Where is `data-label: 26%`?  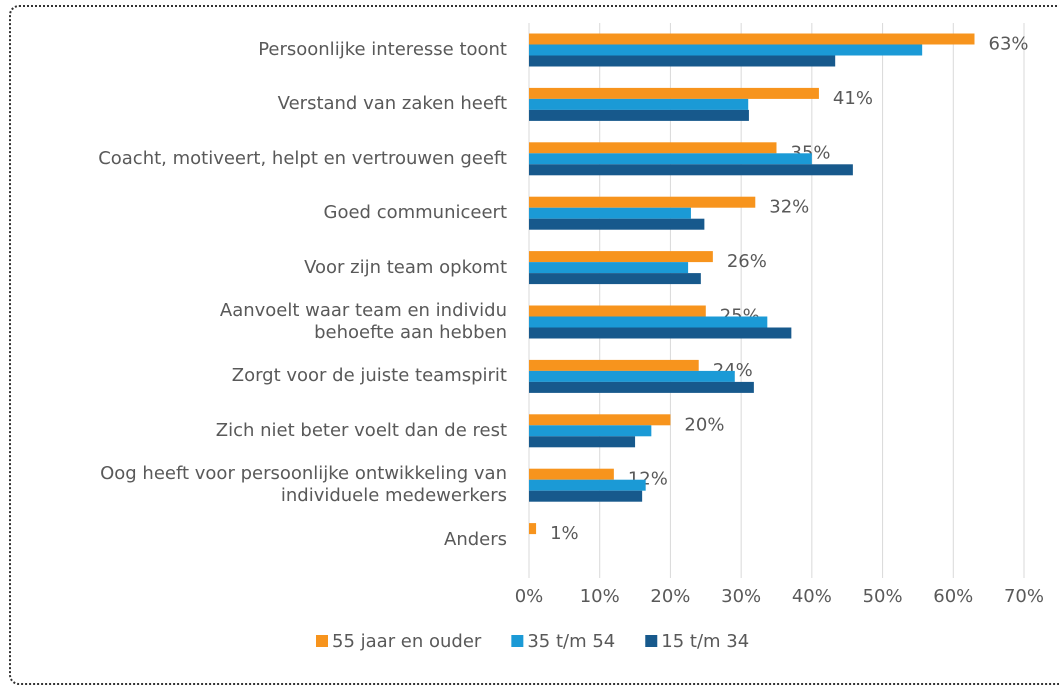
data-label: 26% is located at coordinates (747, 261).